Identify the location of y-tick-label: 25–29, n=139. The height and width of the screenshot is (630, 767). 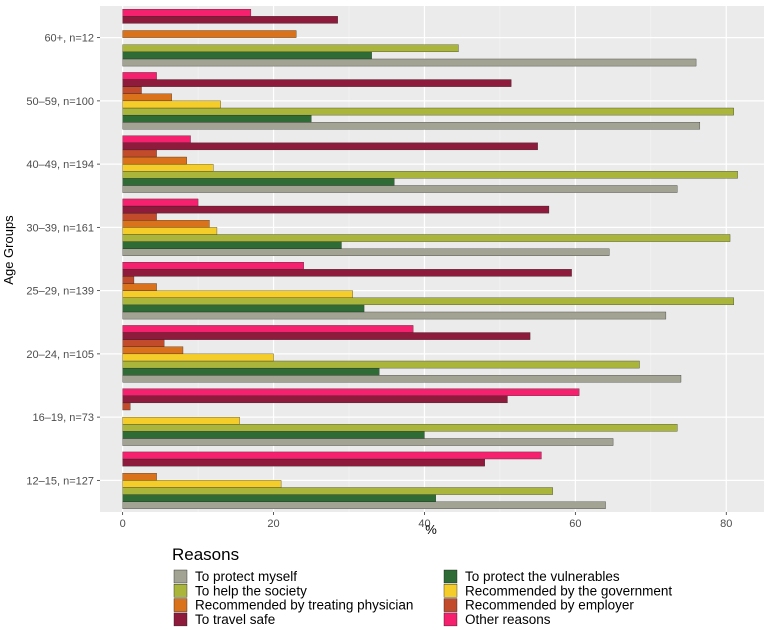
(60, 292).